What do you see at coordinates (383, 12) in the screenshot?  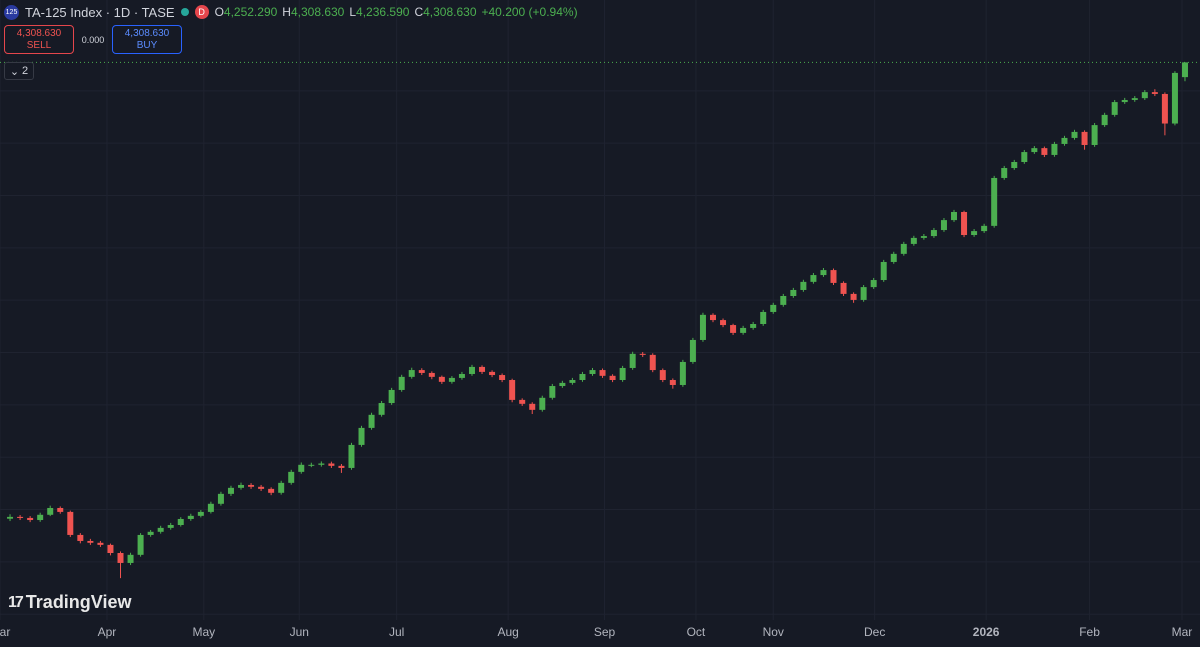 I see `low-value: 4,236.590` at bounding box center [383, 12].